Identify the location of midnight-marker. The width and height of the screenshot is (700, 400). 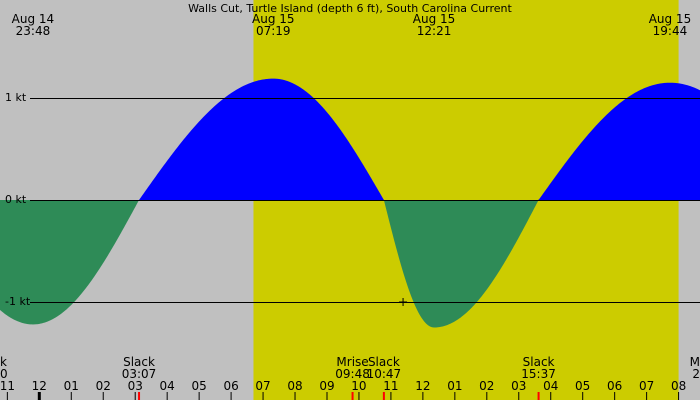
(39, 396).